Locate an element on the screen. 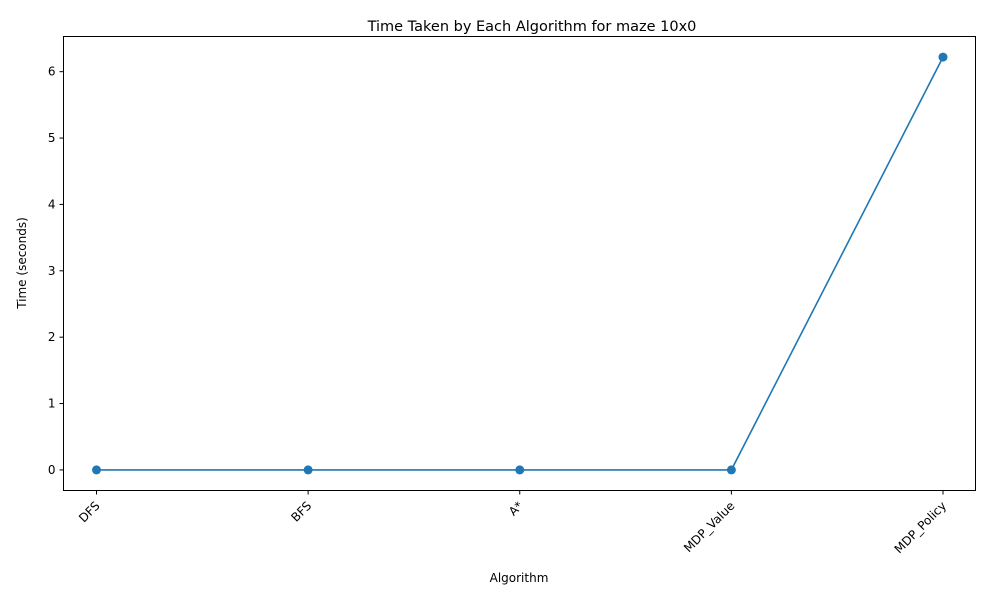 This screenshot has width=1000, height=600. x-axis: DFS BFS A* MDP_Value MDP_Policy is located at coordinates (513, 523).